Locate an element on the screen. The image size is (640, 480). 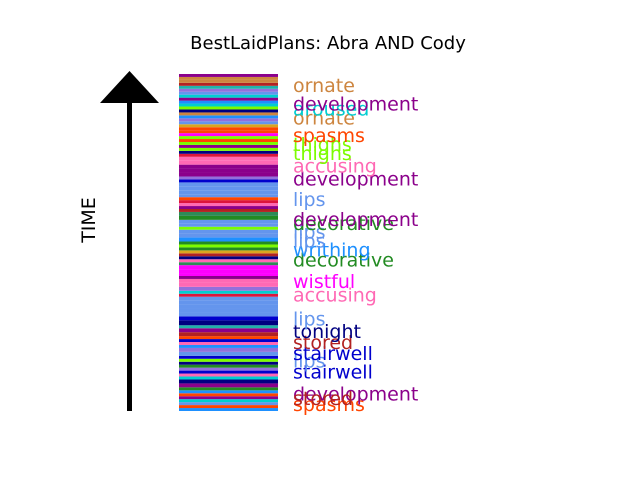
word-label-18: development is located at coordinates (355, 179).